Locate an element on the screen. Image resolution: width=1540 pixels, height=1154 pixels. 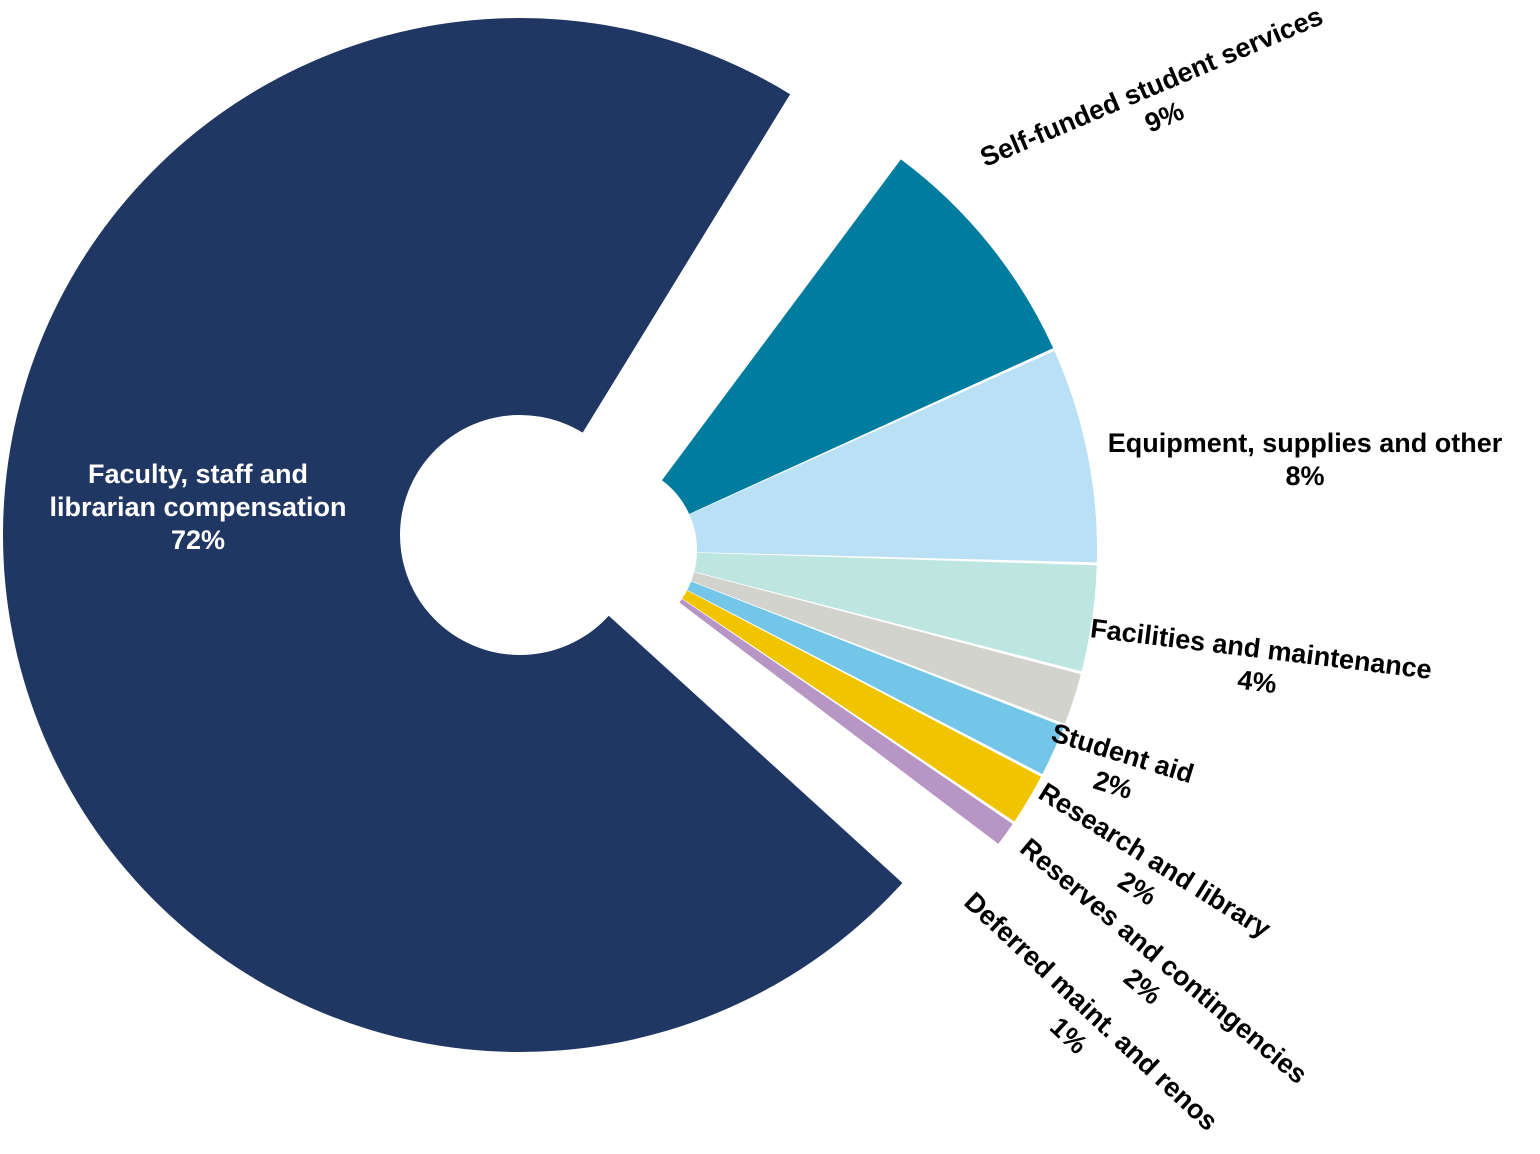
slice-name-label: Faculty, staff and is located at coordinates (198, 474).